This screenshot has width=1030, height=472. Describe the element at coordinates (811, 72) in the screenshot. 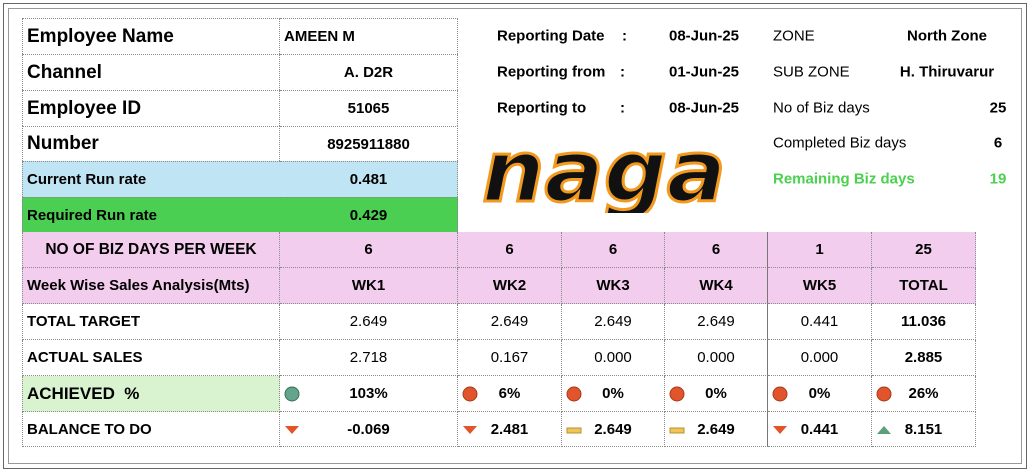

I see `zone-label: SUB ZONE` at that location.